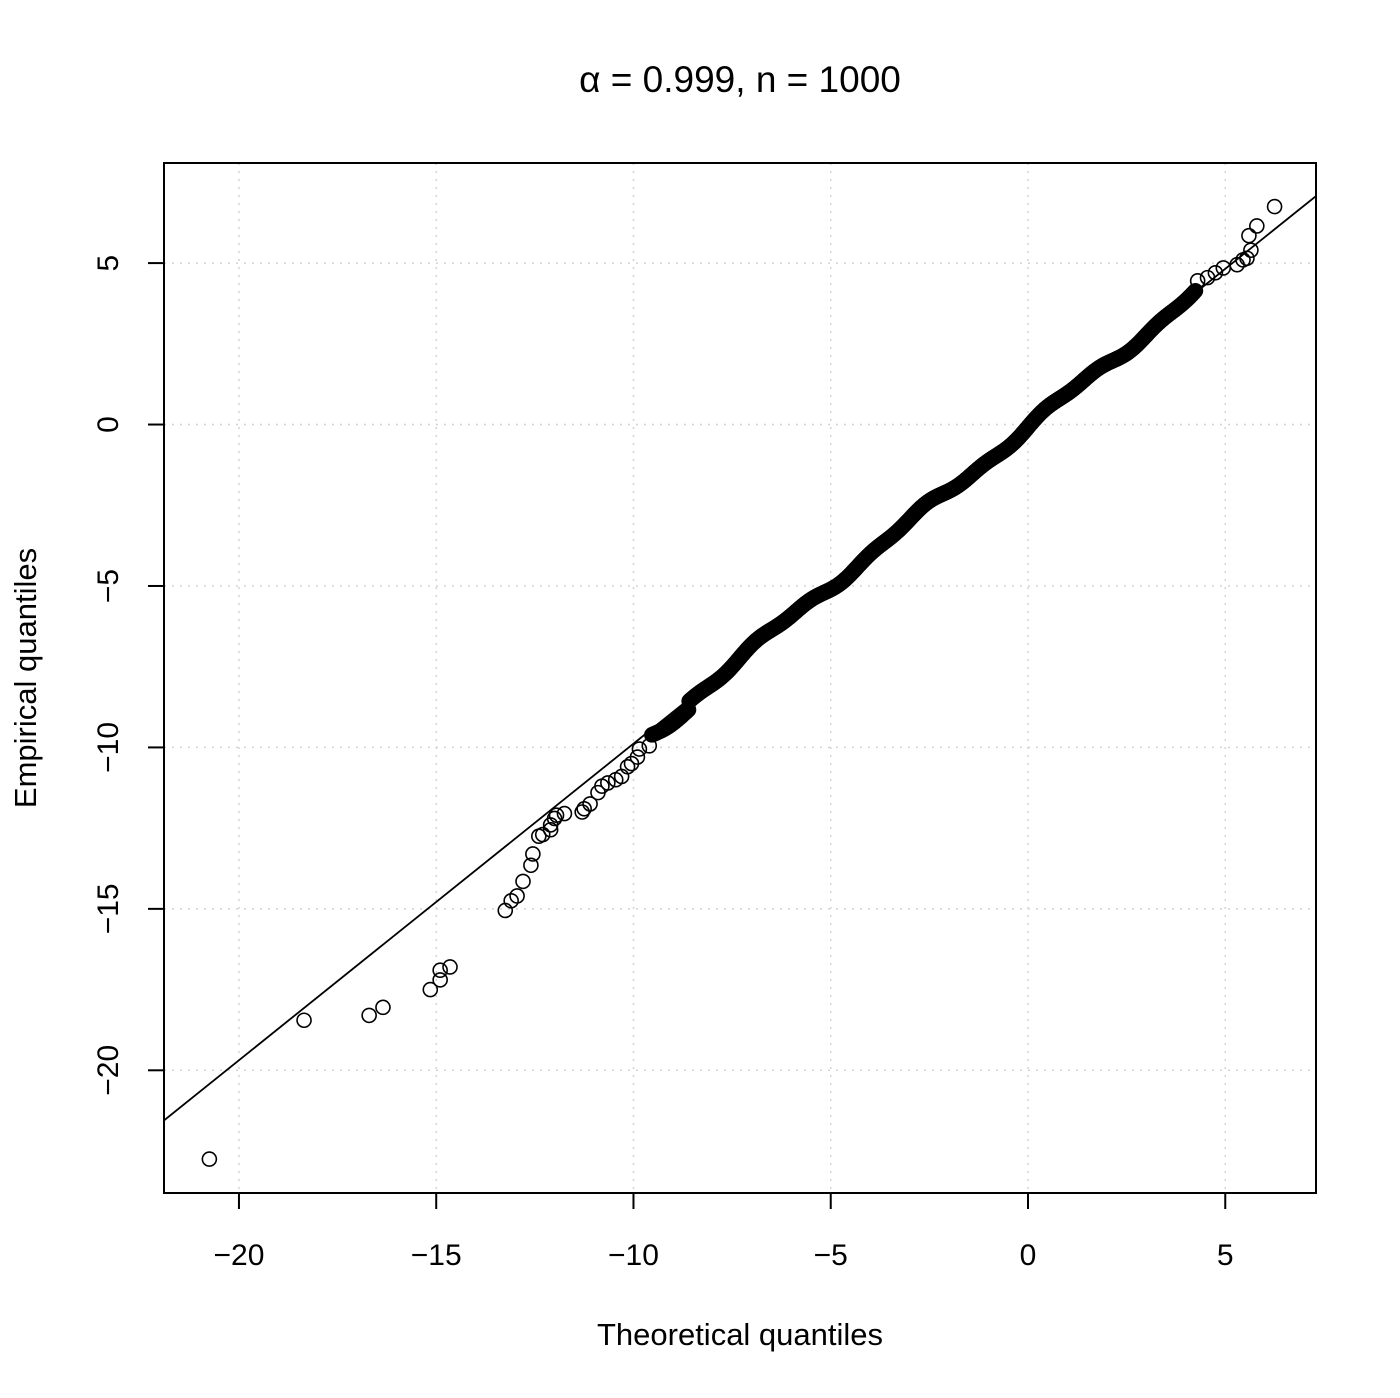  Describe the element at coordinates (1028, 1255) in the screenshot. I see `x-tick-label-4: 0` at that location.